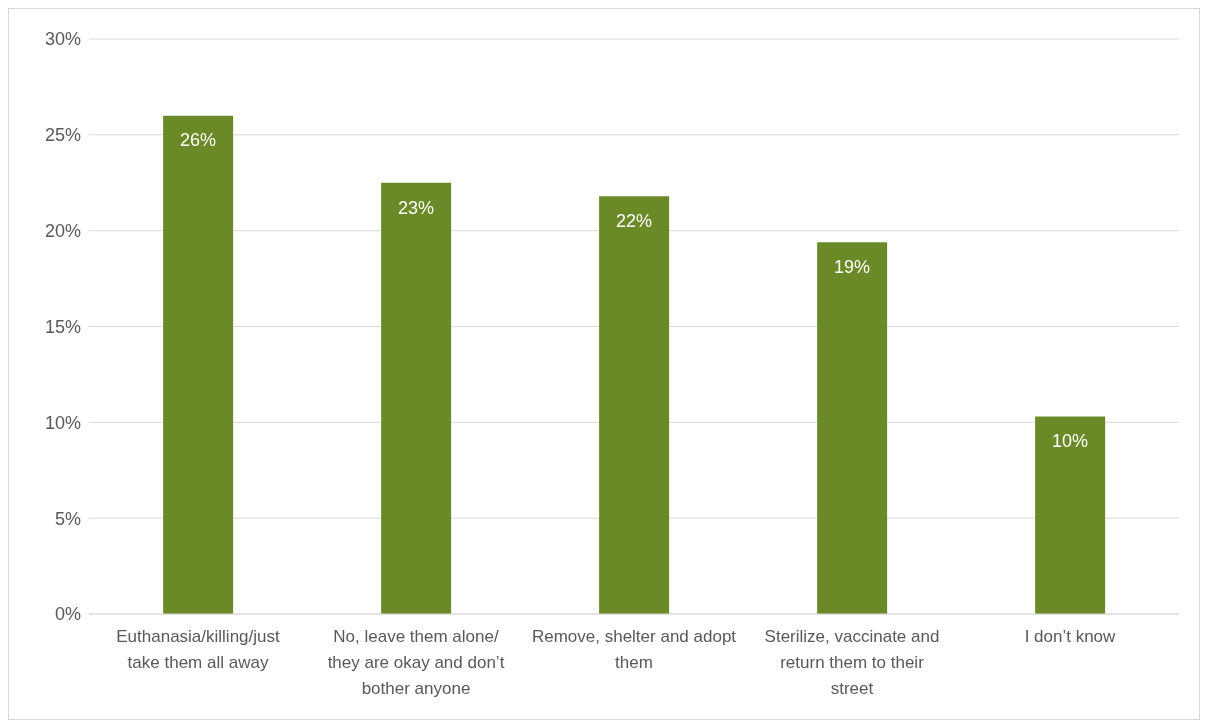 This screenshot has width=1208, height=726. I want to click on x-tick-label: Euthanasia/killing/just take them all away, so click(198, 649).